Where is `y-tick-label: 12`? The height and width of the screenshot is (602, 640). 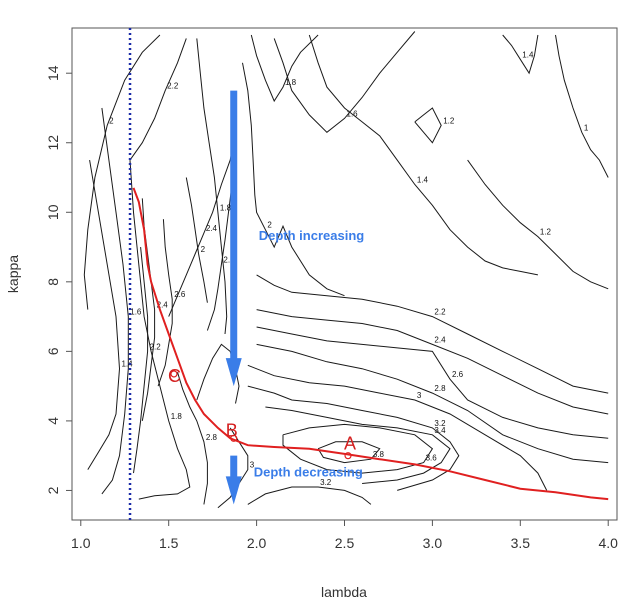 y-tick-label: 12 is located at coordinates (53, 143).